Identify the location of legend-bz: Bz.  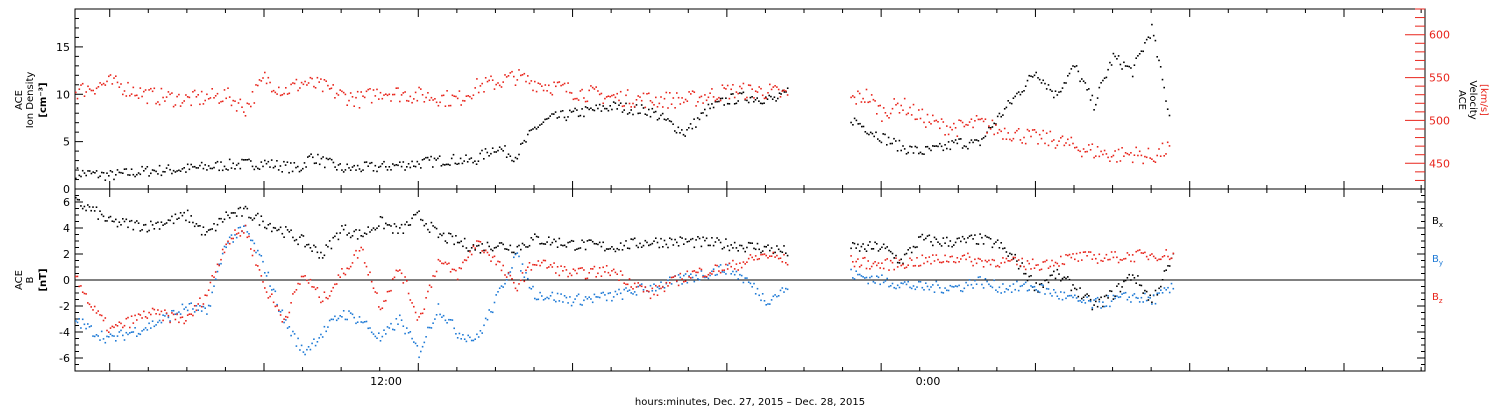
(1437, 298).